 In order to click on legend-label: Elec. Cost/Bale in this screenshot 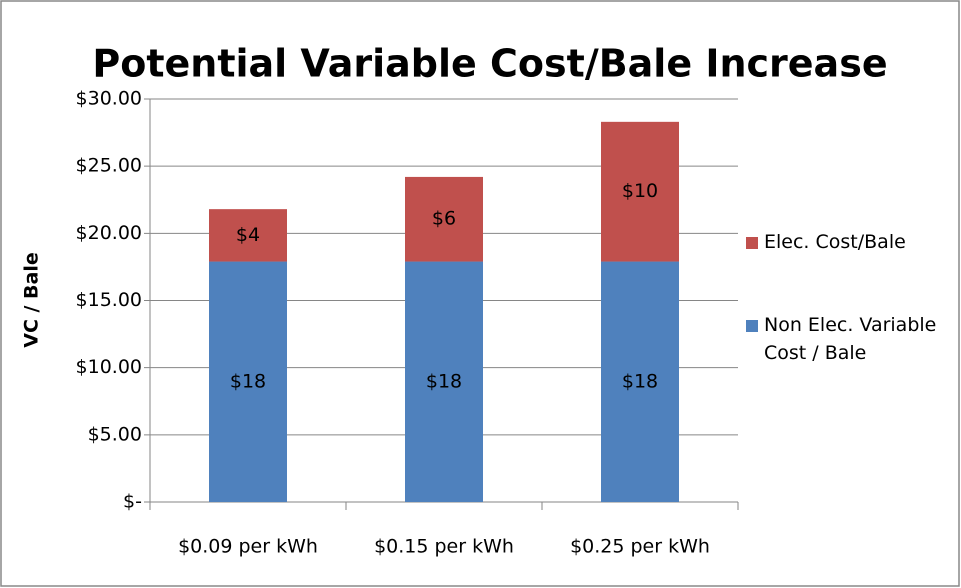, I will do `click(835, 242)`.